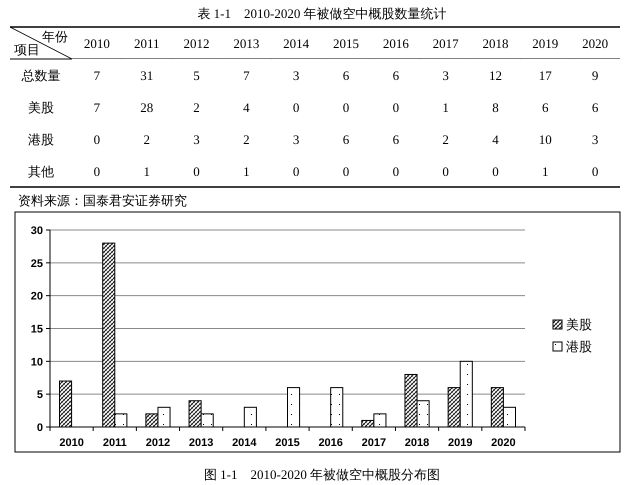 This screenshot has width=644, height=485. Describe the element at coordinates (147, 75) in the screenshot. I see `data-label: 31` at that location.